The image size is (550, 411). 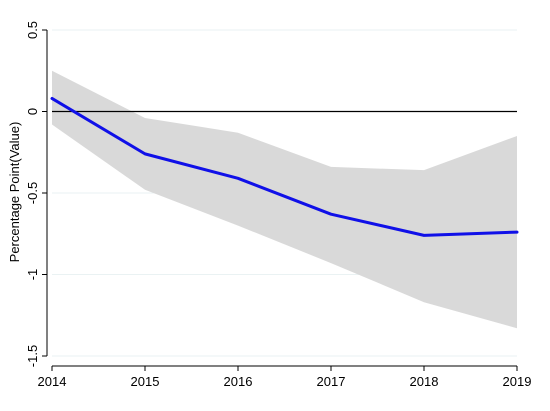 What do you see at coordinates (32, 275) in the screenshot?
I see `y-tick-label: -1` at bounding box center [32, 275].